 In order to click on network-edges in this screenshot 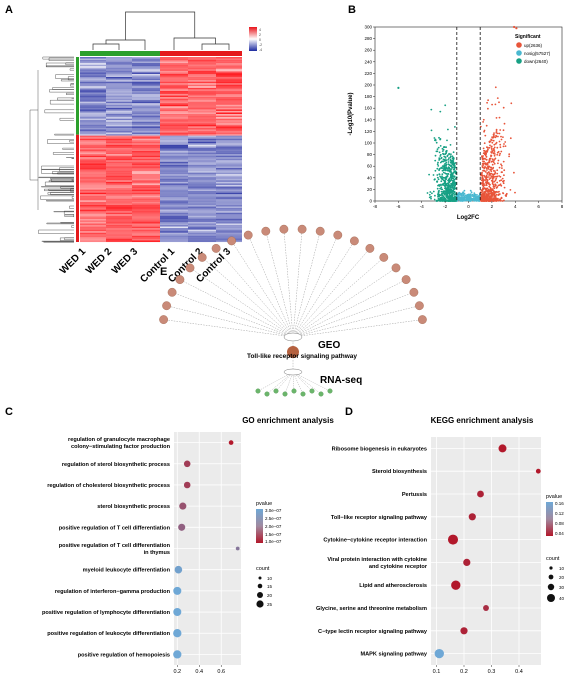, I will do `click(293, 312)`.